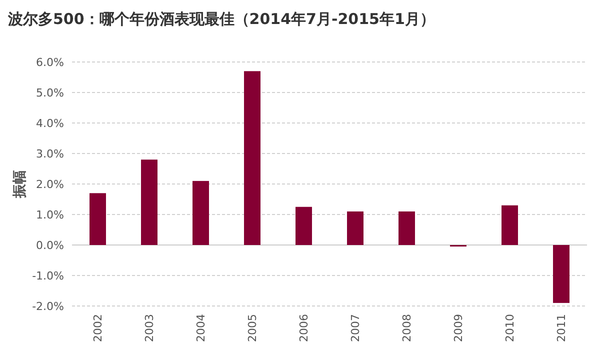  I want to click on x-tick-label: 2011, so click(561, 328).